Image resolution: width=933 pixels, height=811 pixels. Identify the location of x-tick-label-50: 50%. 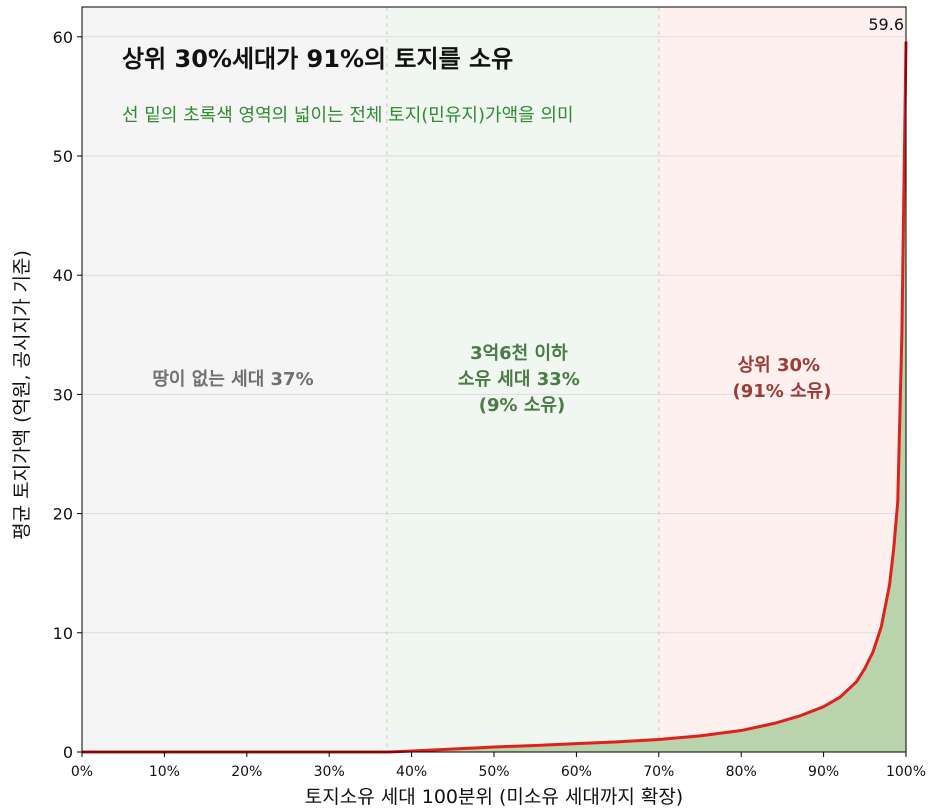
(493, 772).